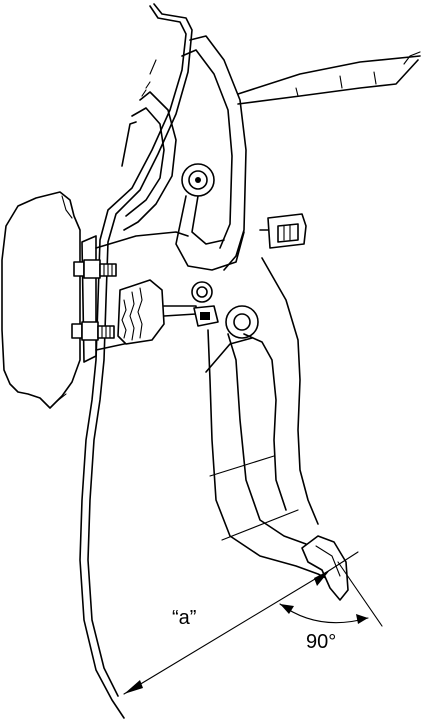  Describe the element at coordinates (198, 180) in the screenshot. I see `pivot-bolt` at that location.